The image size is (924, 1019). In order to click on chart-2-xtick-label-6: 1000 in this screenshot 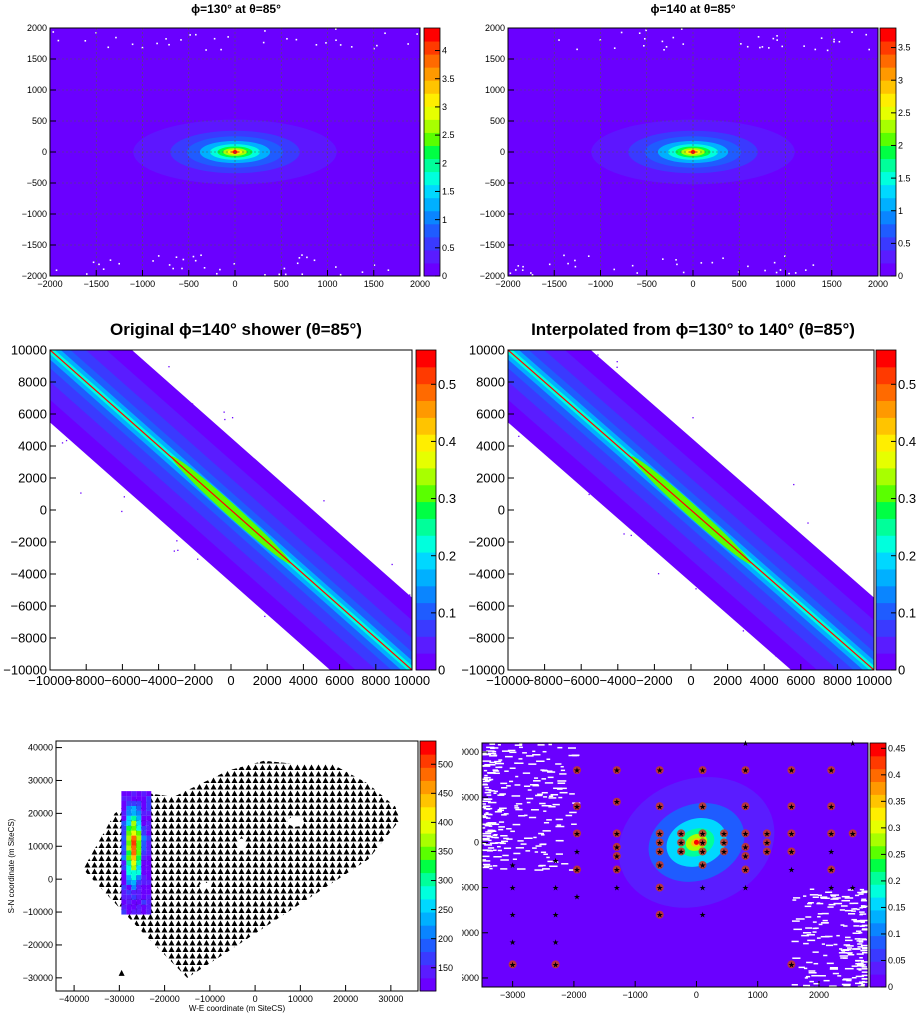, I will do `click(785, 284)`.